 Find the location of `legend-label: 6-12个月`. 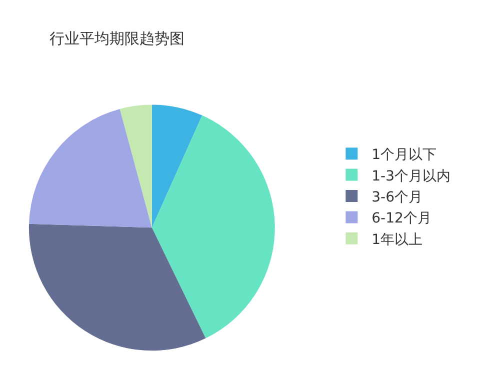

legend-label: 6-12个月 is located at coordinates (402, 218).